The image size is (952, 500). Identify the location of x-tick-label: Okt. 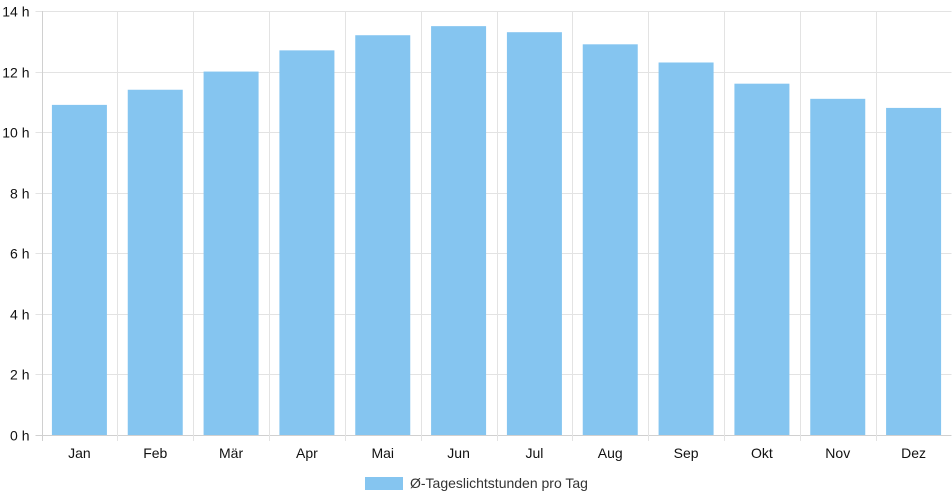
(762, 453).